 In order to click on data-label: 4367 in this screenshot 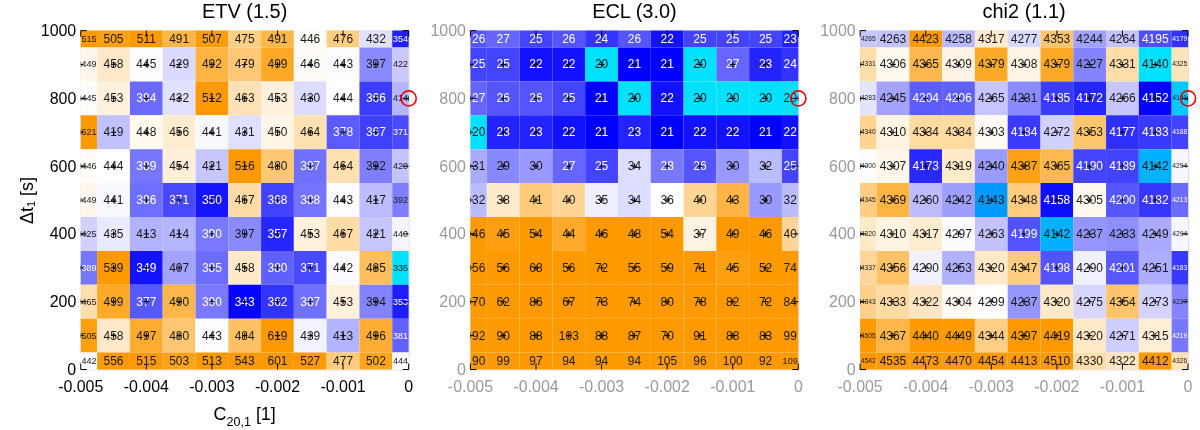, I will do `click(893, 335)`.